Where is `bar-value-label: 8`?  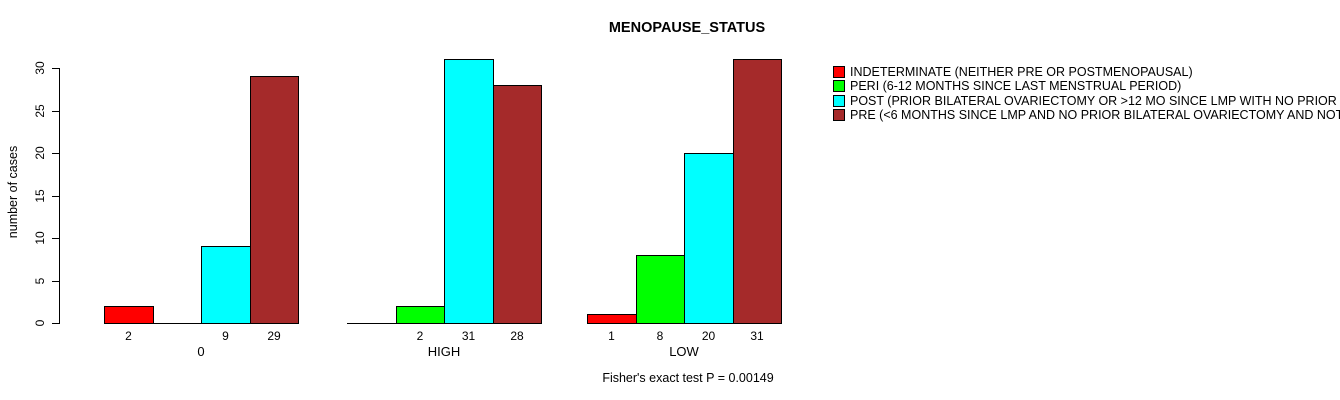 bar-value-label: 8 is located at coordinates (660, 336).